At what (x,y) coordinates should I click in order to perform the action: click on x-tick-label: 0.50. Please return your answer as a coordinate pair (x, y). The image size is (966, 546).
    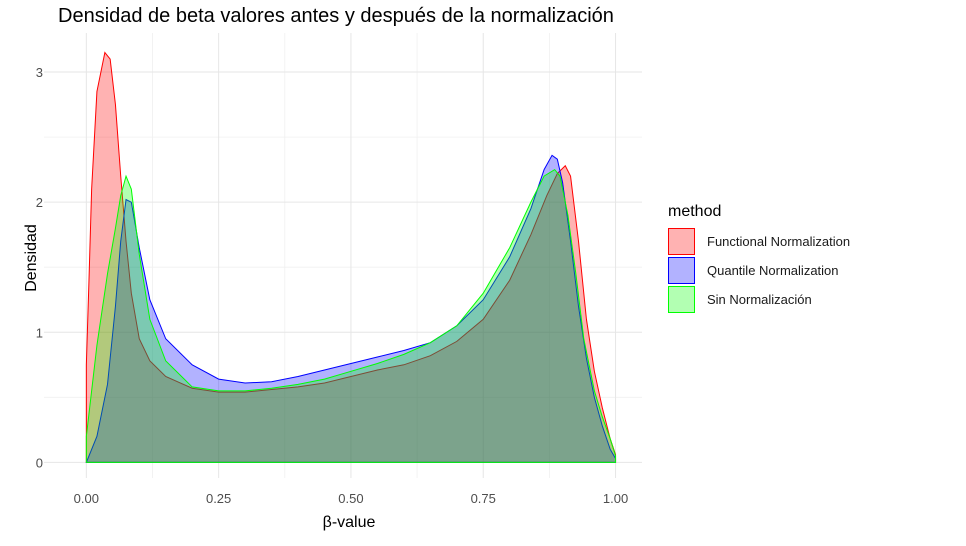
    Looking at the image, I should click on (350, 498).